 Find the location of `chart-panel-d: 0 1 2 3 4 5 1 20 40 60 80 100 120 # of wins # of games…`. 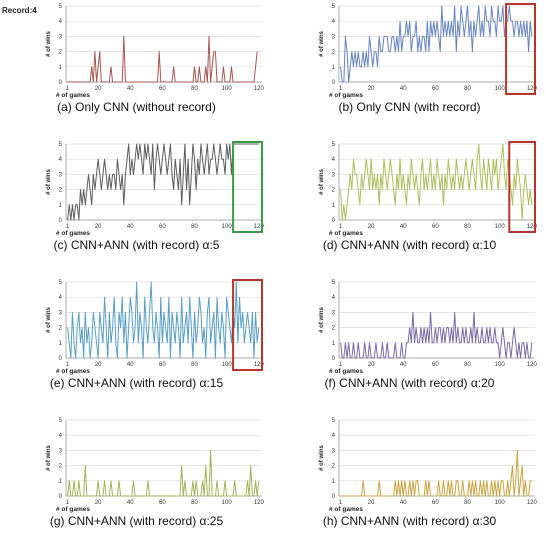

chart-panel-d: 0 1 2 3 4 5 1 20 40 60 80 100 120 # of wins # of games… is located at coordinates (409, 205).